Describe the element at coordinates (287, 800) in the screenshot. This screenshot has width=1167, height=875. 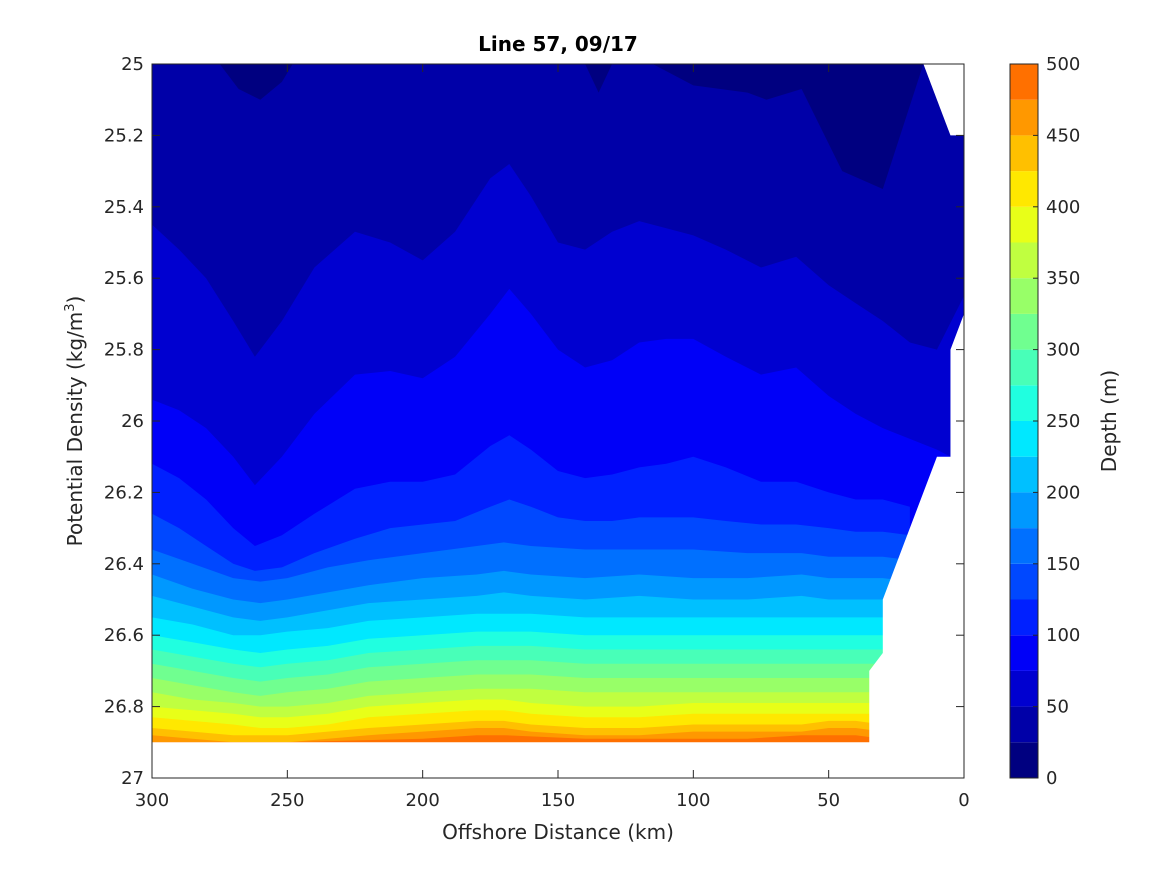
I see `x-tick-label: 250` at that location.